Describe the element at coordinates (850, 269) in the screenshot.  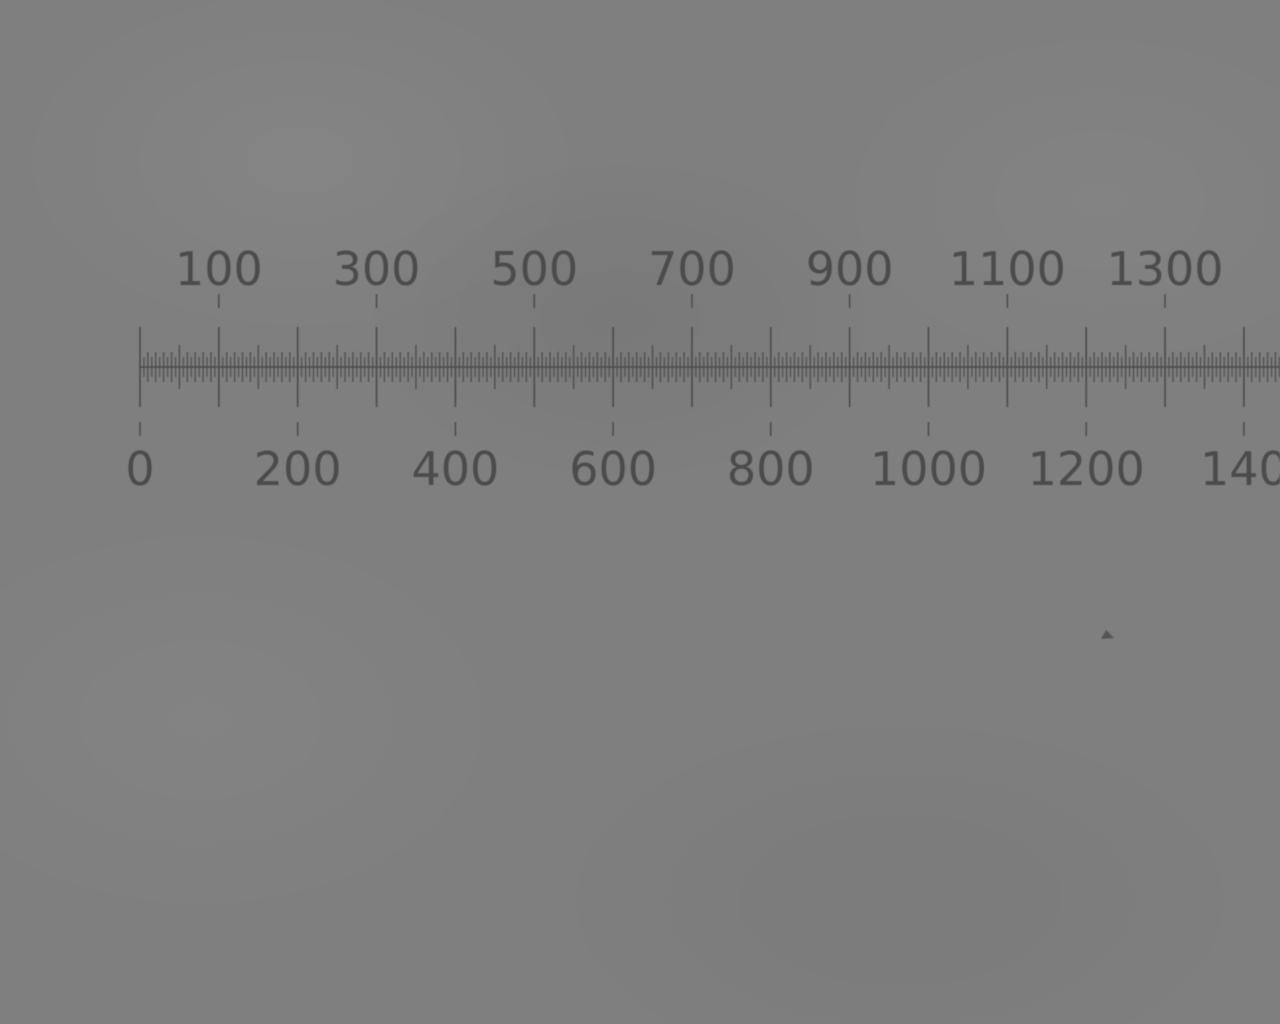
I see `upper-scale-label: 900` at that location.